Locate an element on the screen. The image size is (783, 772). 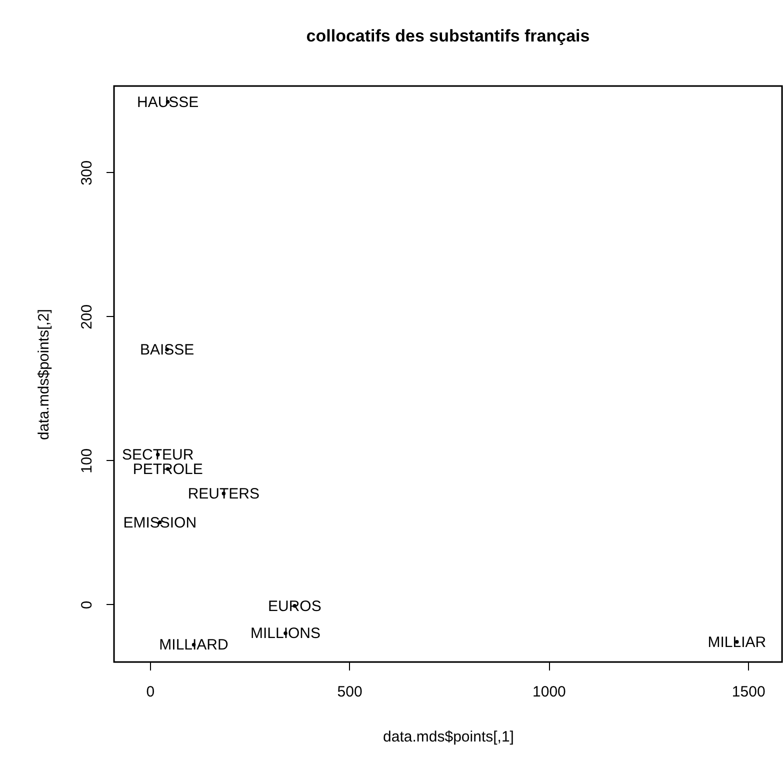
data-label: EUROS is located at coordinates (295, 606).